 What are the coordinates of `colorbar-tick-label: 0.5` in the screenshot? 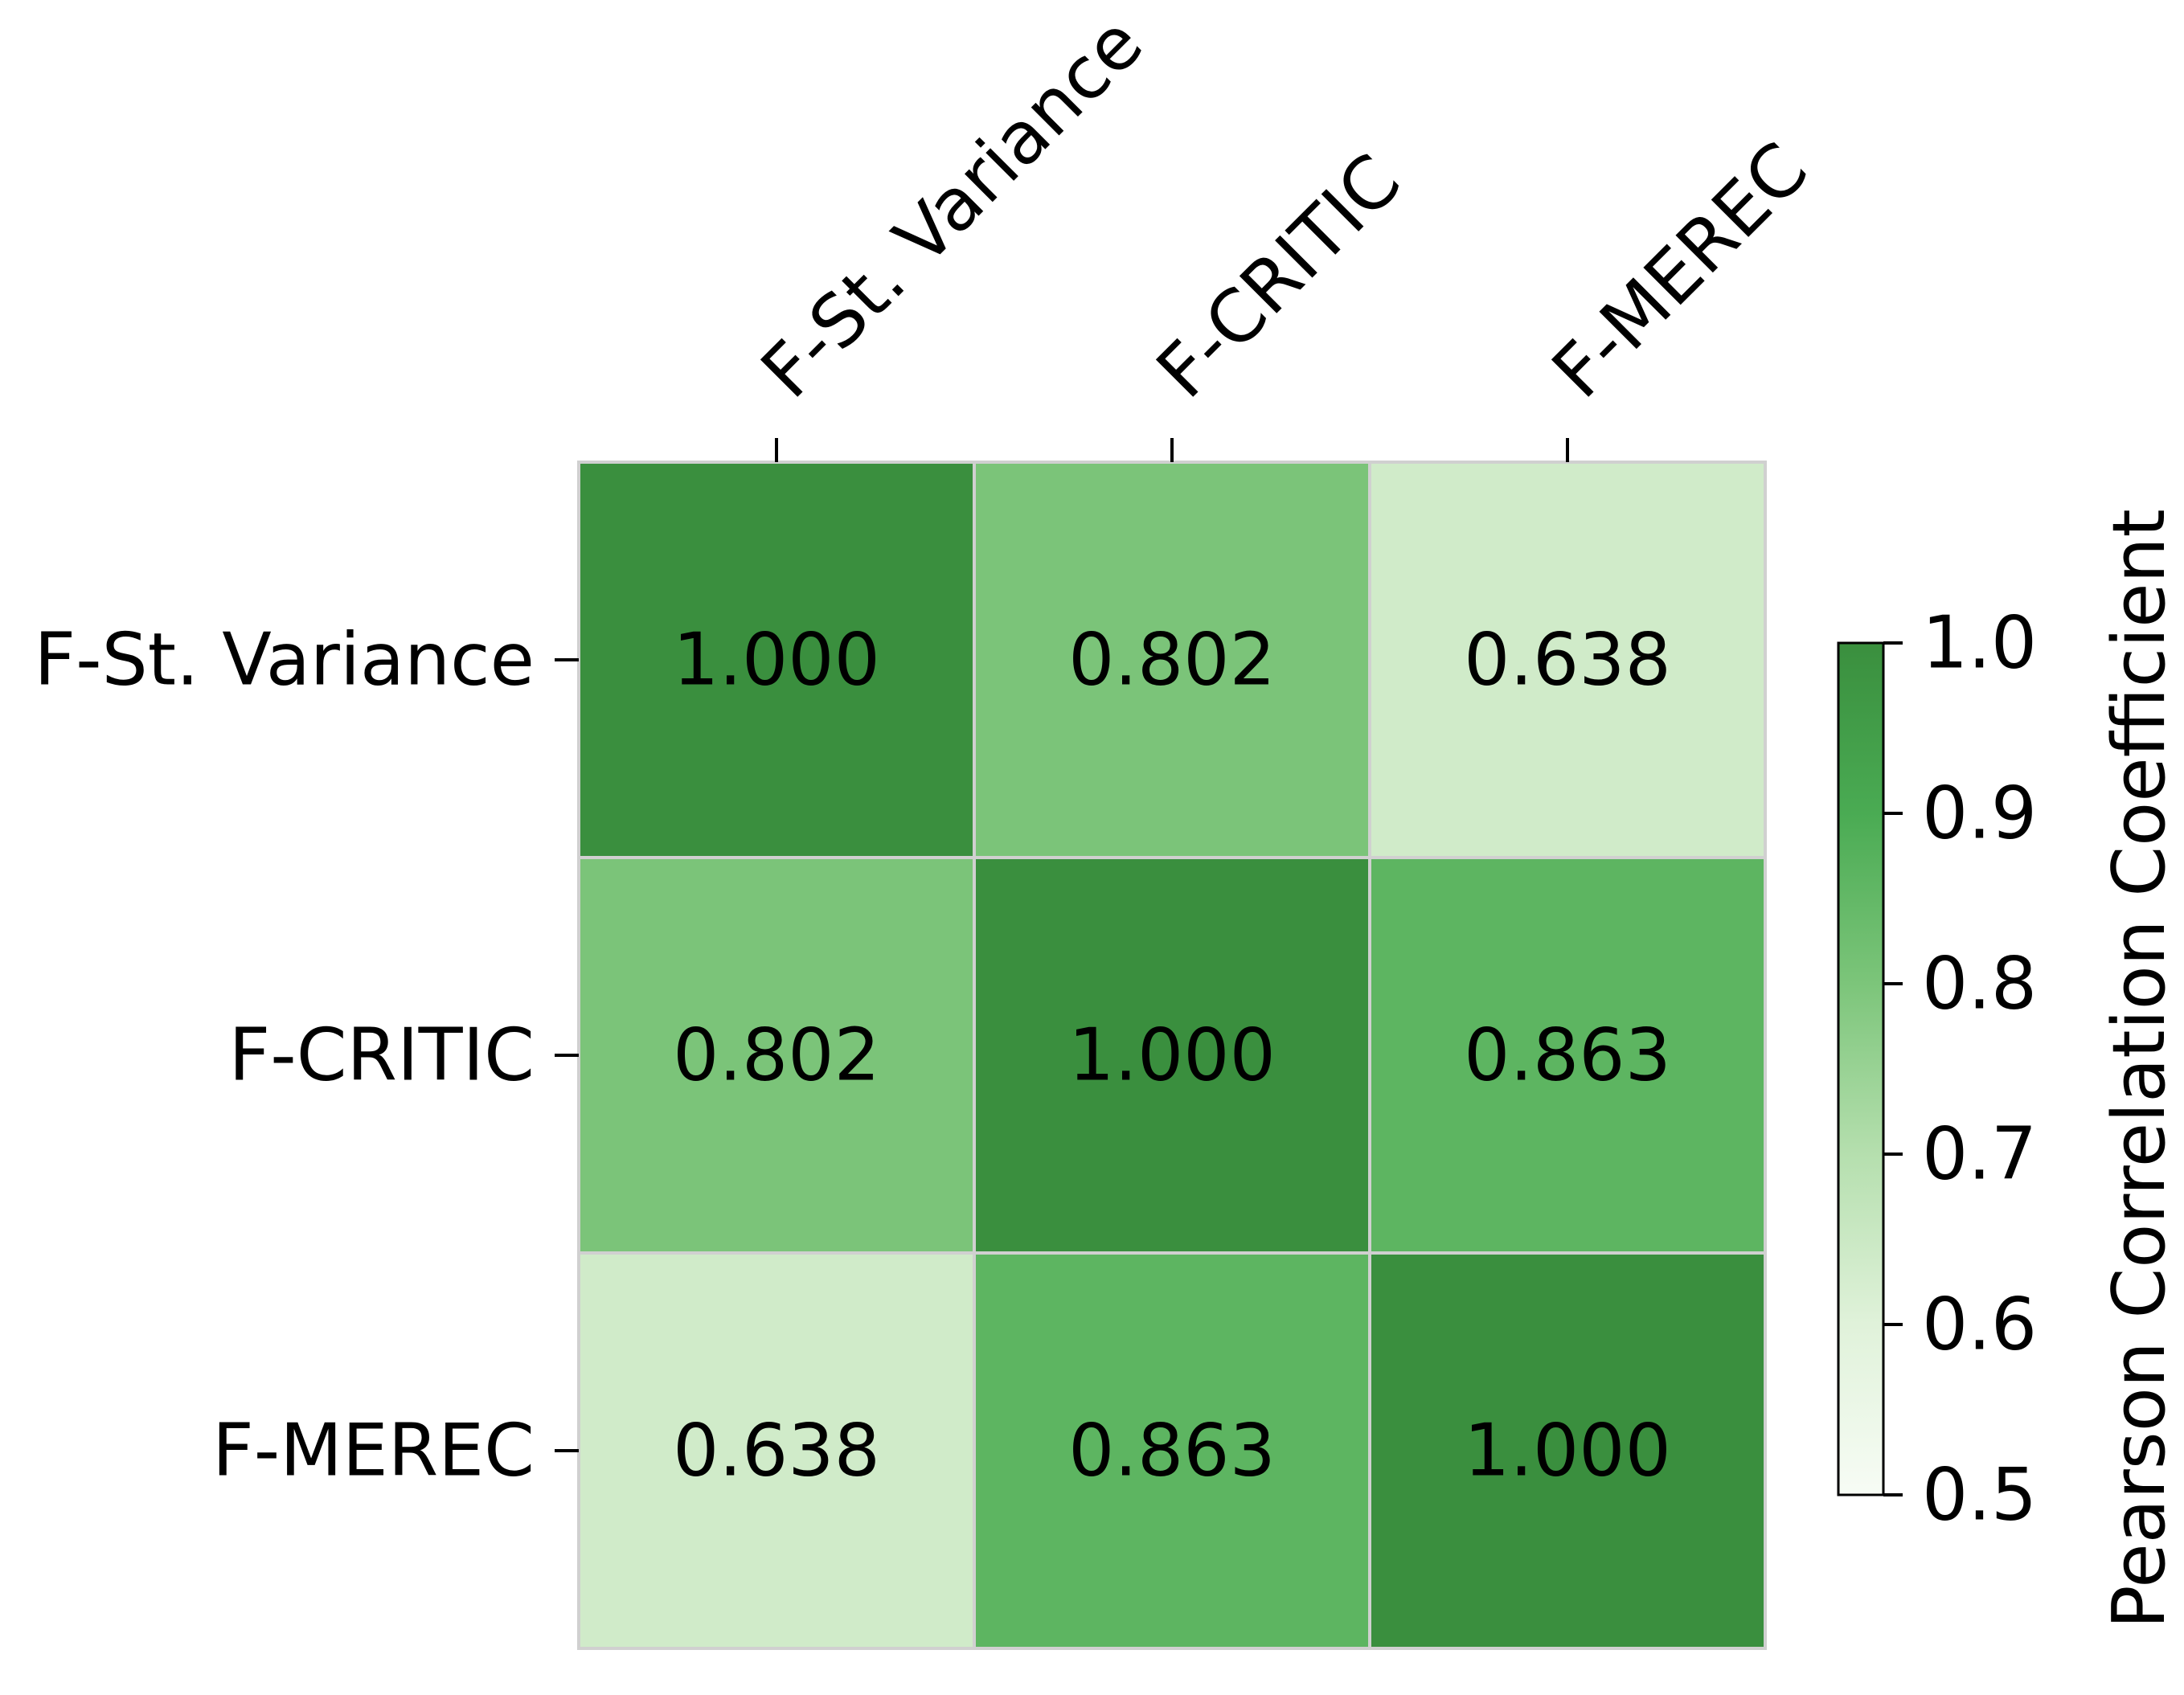 It's located at (1979, 1495).